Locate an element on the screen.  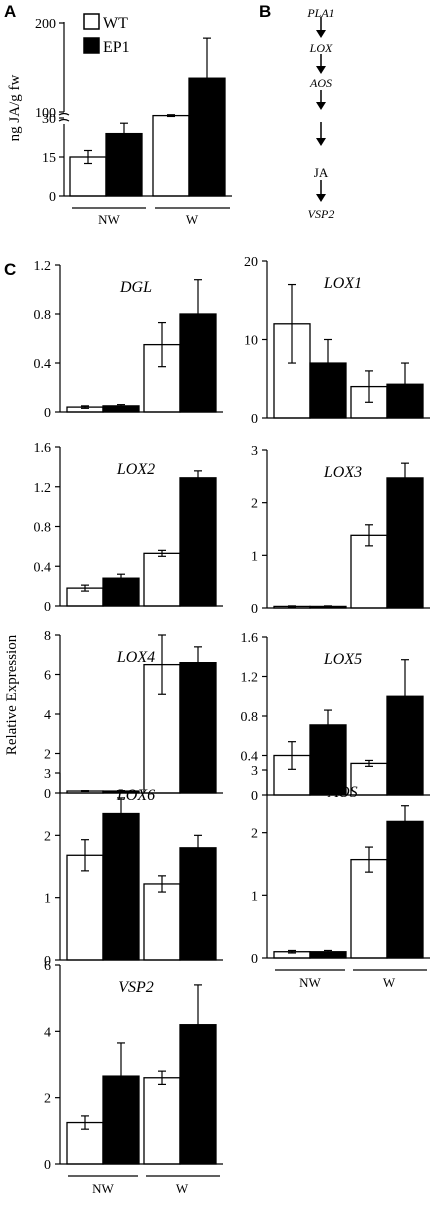
relative-expression-ylabel: Relative Expression is located at coordinates (12, 694).